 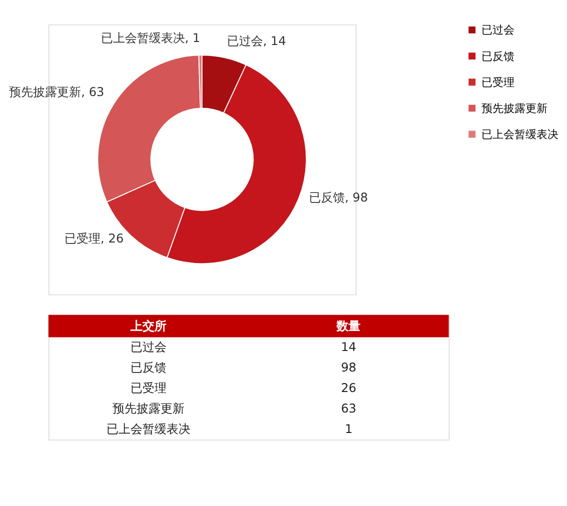 I want to click on data-label: 已过会, 14, so click(x=256, y=41).